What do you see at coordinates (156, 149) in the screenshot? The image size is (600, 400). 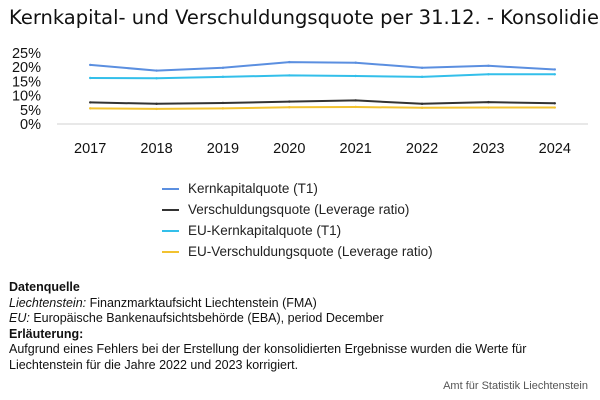 I see `x-tick-label: 2018` at bounding box center [156, 149].